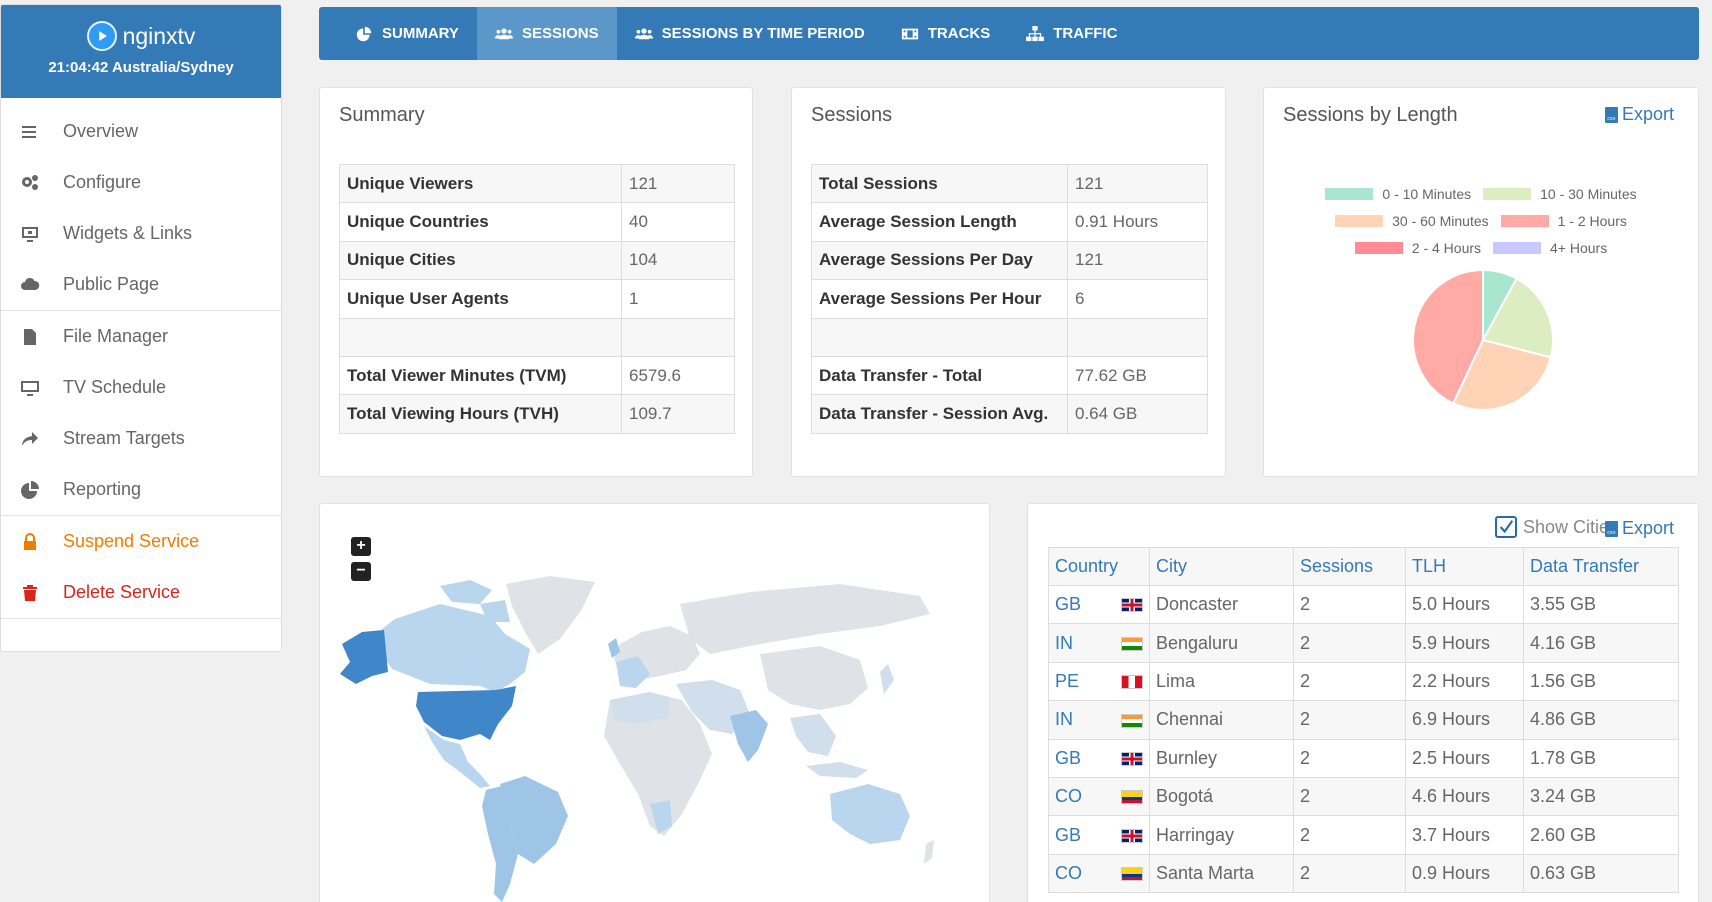  Describe the element at coordinates (1363, 796) in the screenshot. I see `table-row: CO Bogotá 2 4.6 Hours 3.24 GB` at that location.